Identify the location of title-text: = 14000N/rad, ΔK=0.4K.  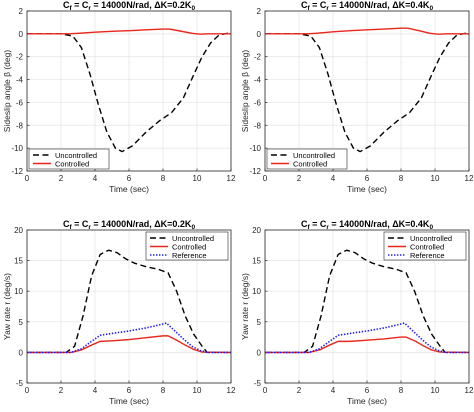
(379, 5).